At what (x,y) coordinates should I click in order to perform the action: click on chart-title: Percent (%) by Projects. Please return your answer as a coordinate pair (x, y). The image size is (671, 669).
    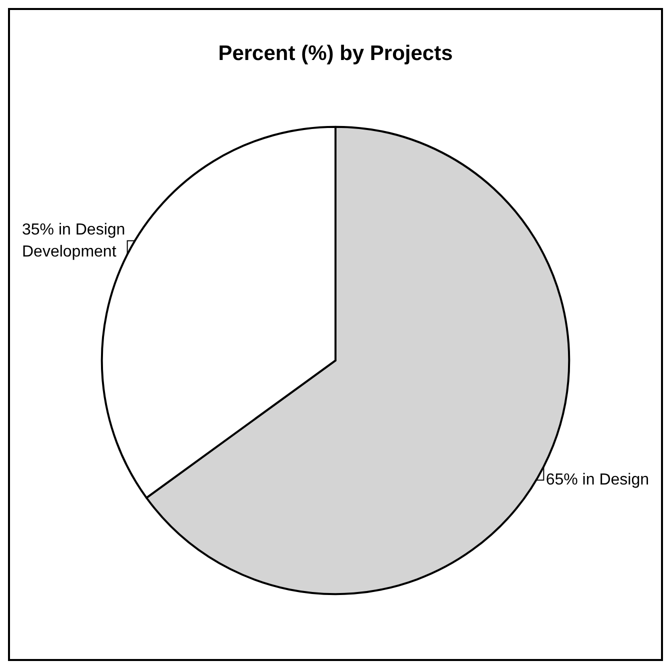
    Looking at the image, I should click on (335, 53).